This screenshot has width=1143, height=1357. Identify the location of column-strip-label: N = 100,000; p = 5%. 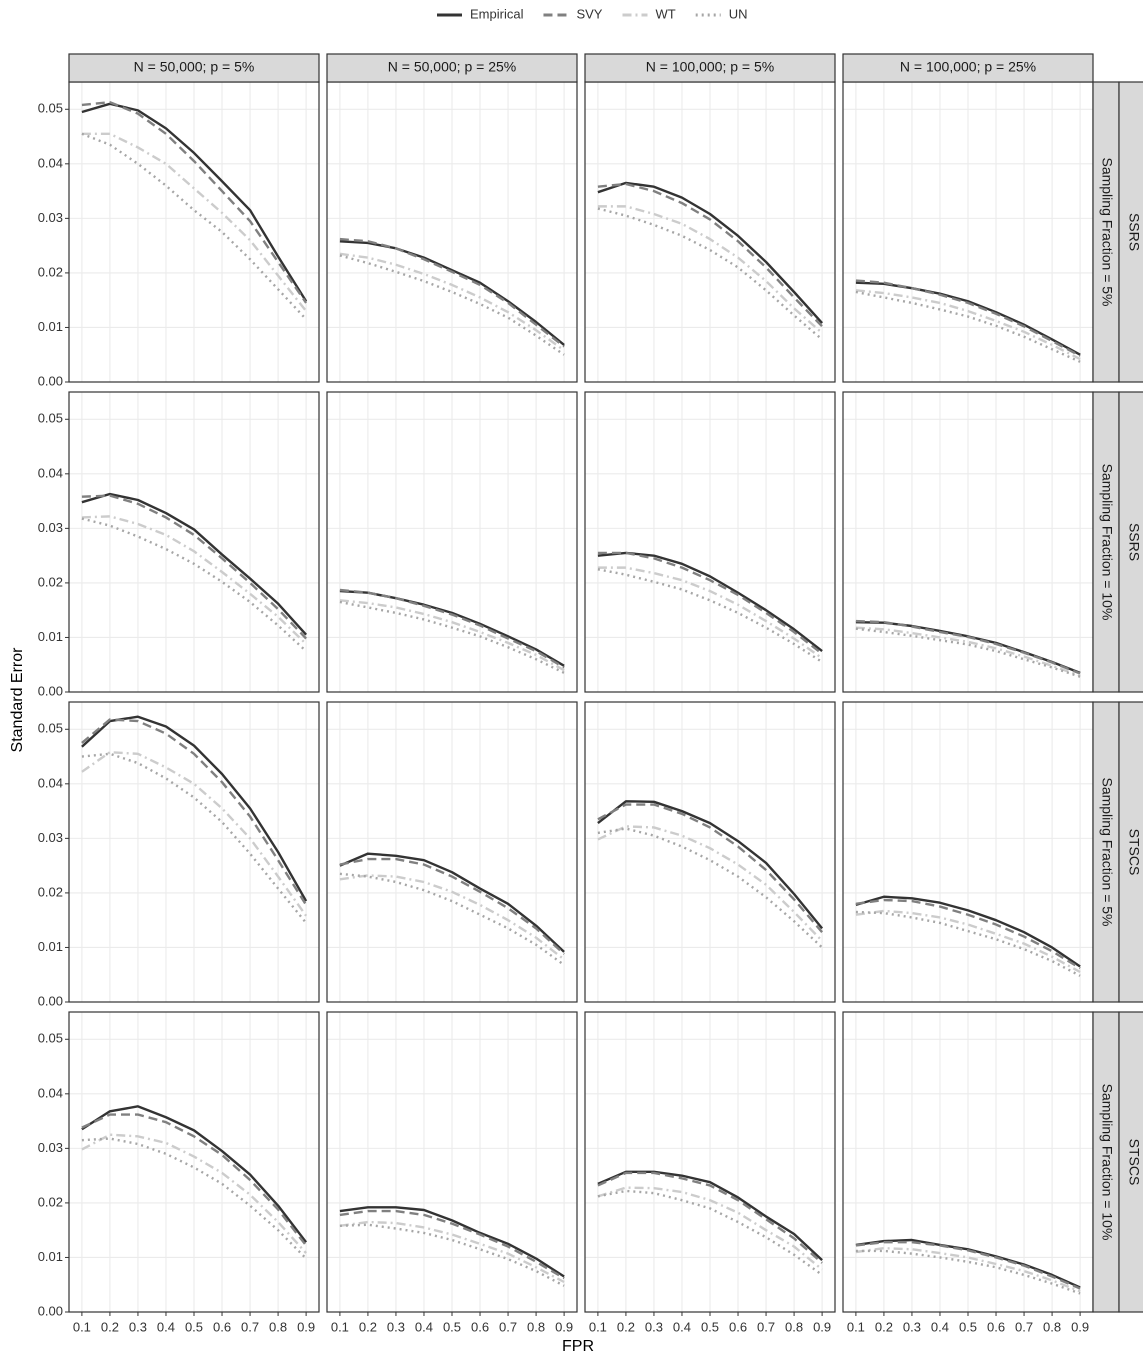
(710, 67).